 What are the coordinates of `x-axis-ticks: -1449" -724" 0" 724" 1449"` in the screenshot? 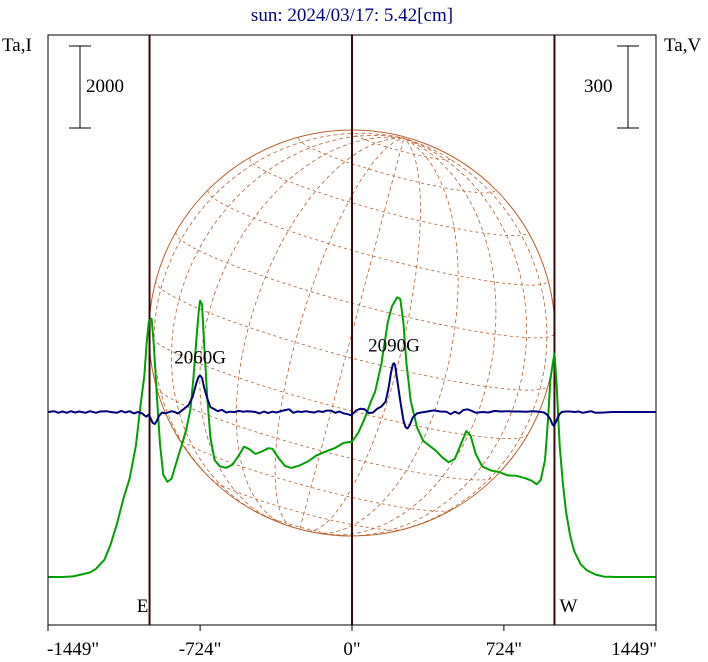 It's located at (352, 642).